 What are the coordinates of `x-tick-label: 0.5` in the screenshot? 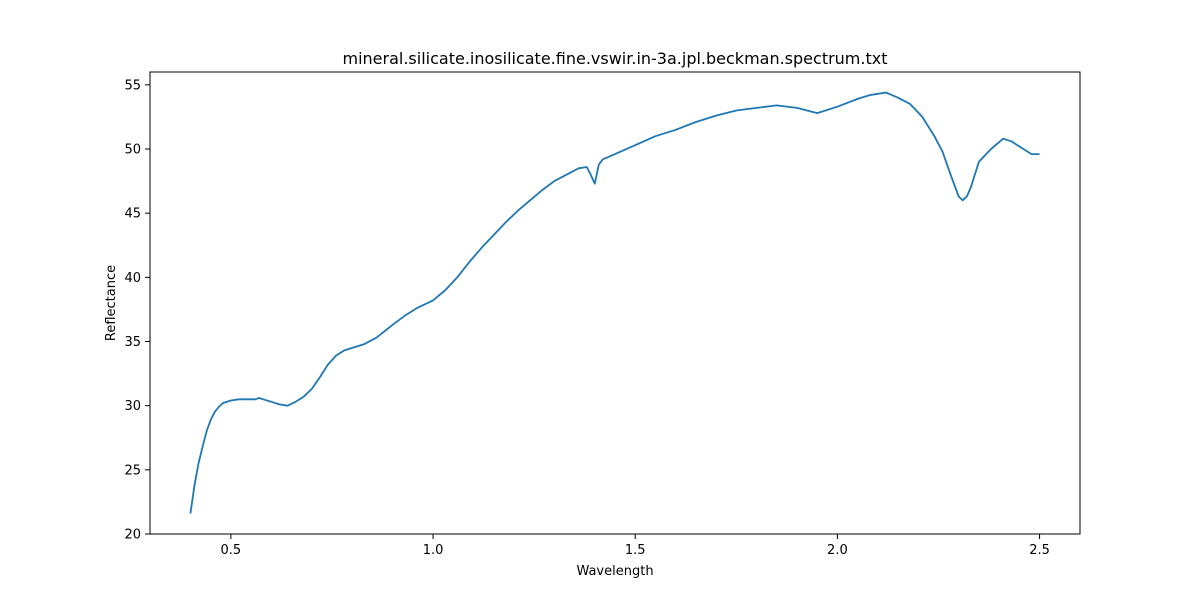 It's located at (231, 550).